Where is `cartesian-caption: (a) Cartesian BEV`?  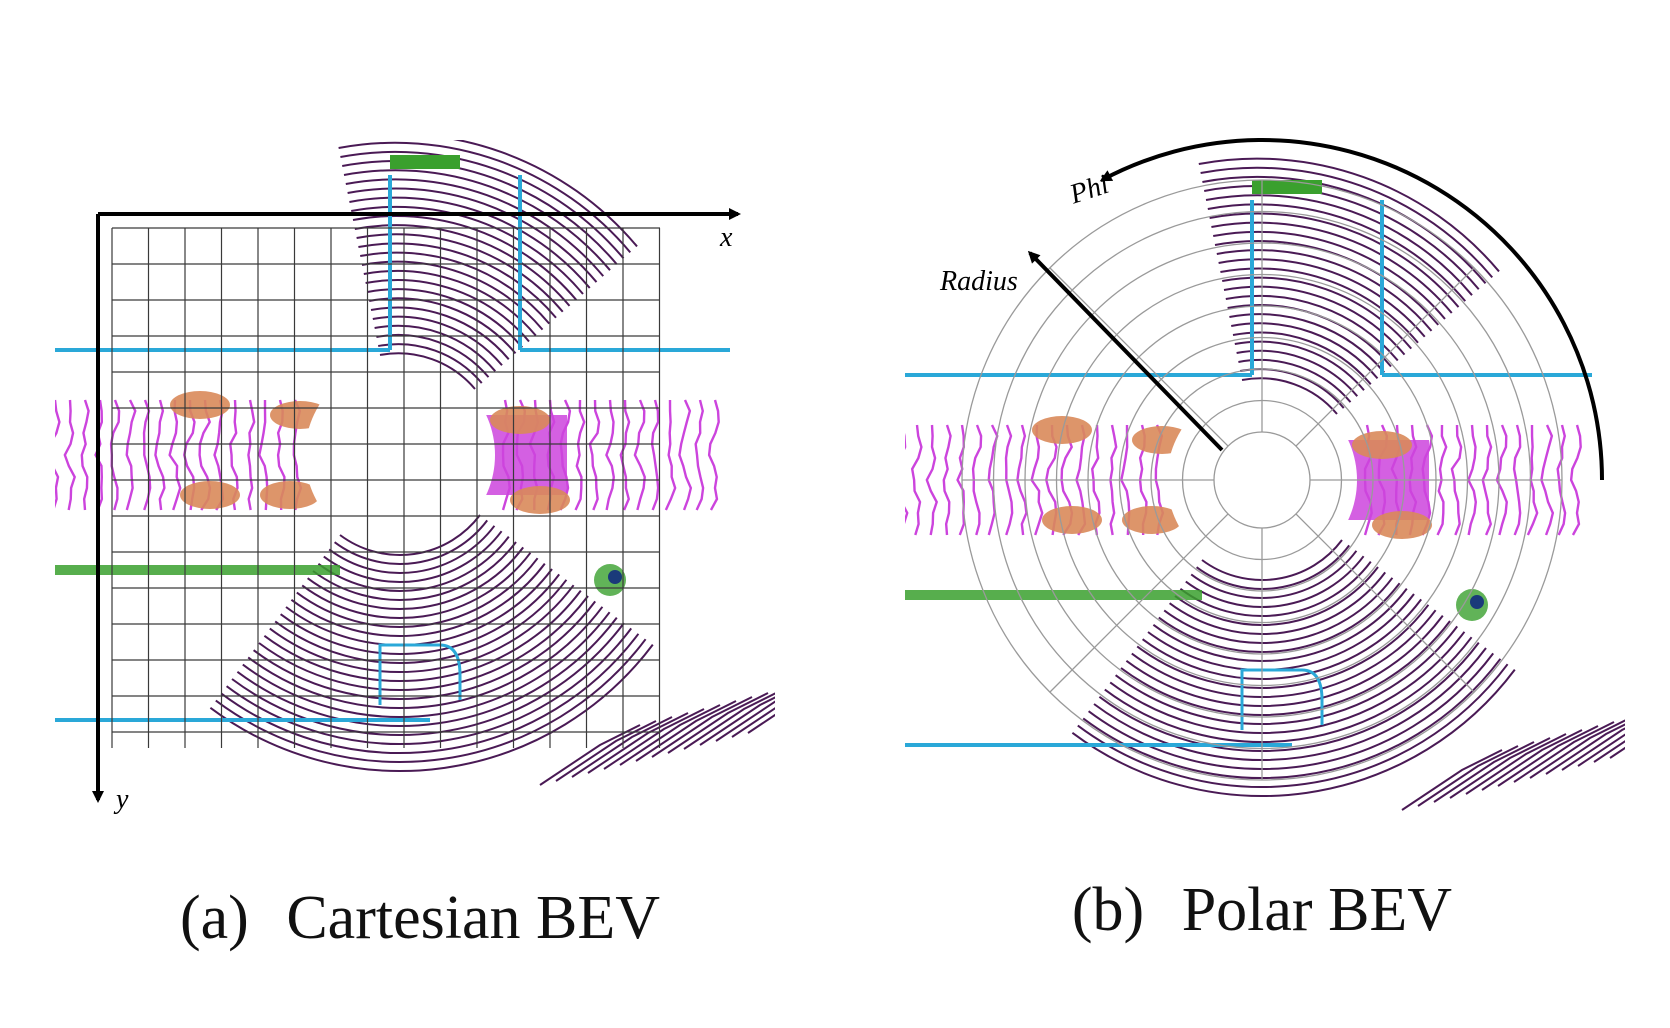 cartesian-caption: (a) Cartesian BEV is located at coordinates (420, 918).